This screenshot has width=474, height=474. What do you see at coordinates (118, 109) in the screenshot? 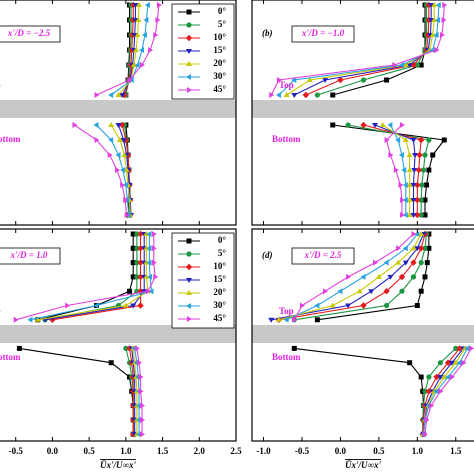
I see `cylinder-band` at bounding box center [118, 109].